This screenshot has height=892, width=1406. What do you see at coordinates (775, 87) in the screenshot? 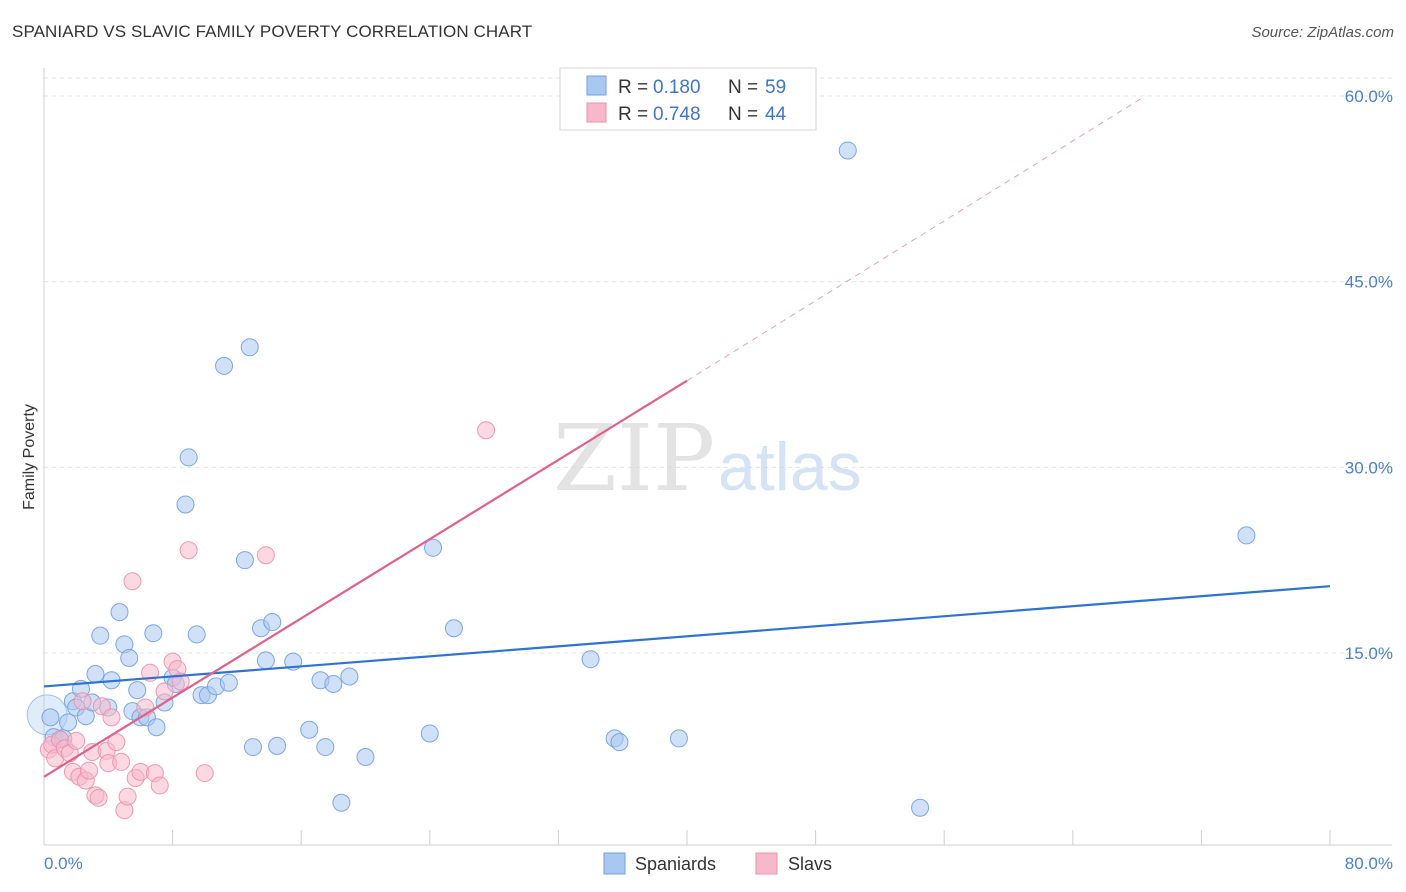
I see `legend-n-value-spaniards: 59` at bounding box center [775, 87].